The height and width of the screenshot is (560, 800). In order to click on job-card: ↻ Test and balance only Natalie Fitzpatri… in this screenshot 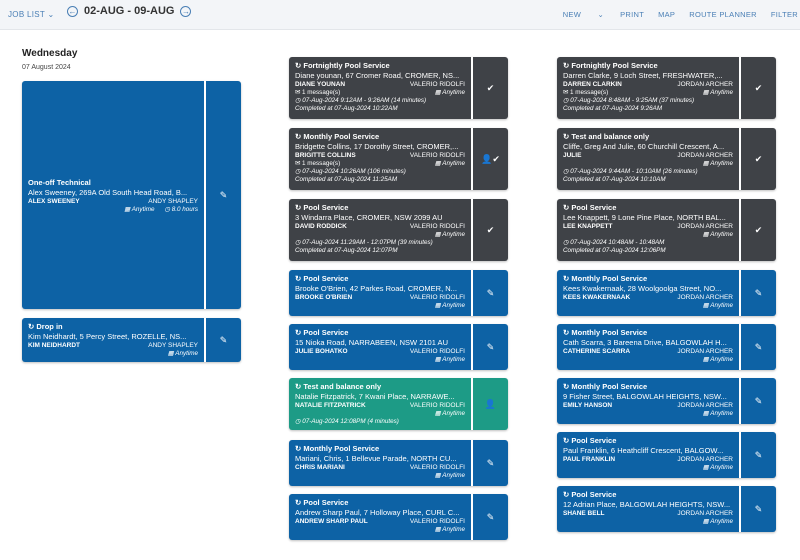, I will do `click(398, 404)`.